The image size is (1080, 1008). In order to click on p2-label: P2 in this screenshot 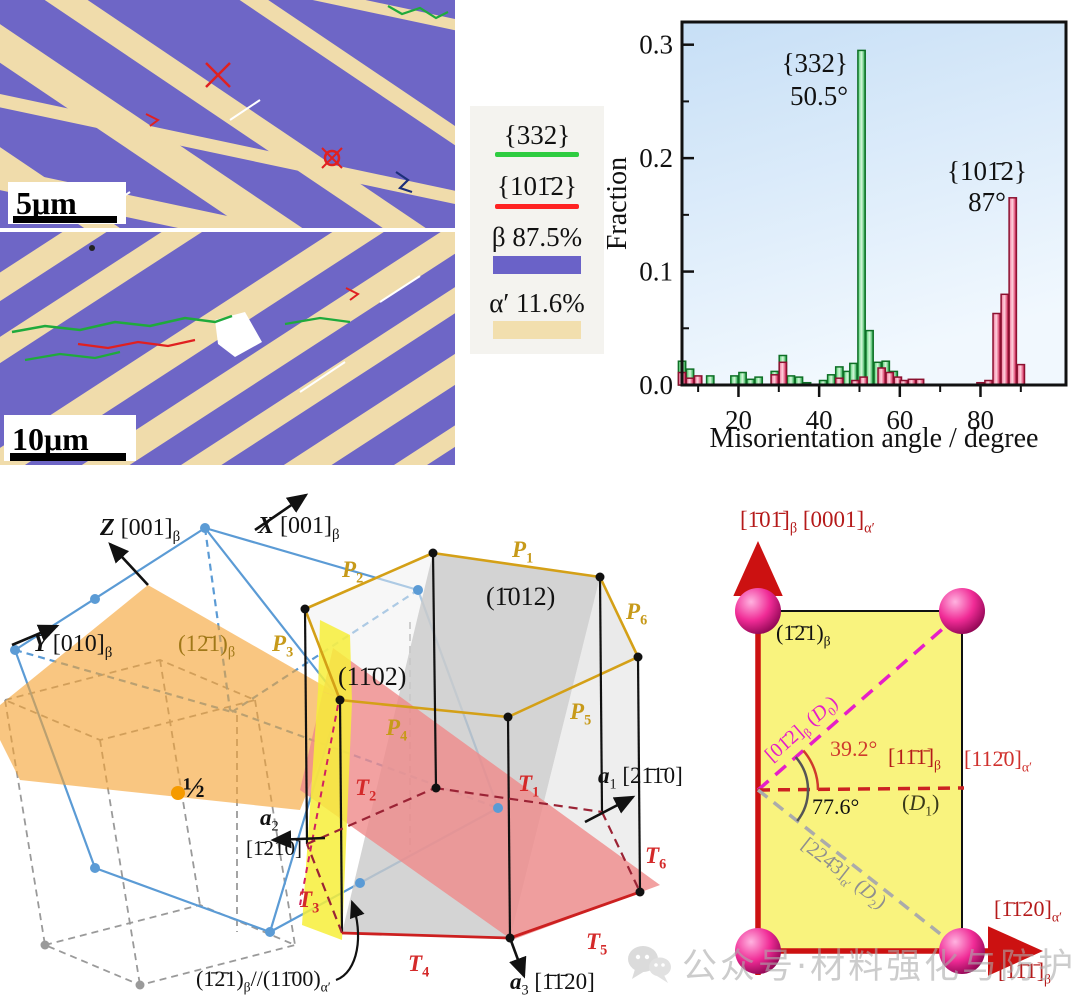, I will do `click(353, 572)`.